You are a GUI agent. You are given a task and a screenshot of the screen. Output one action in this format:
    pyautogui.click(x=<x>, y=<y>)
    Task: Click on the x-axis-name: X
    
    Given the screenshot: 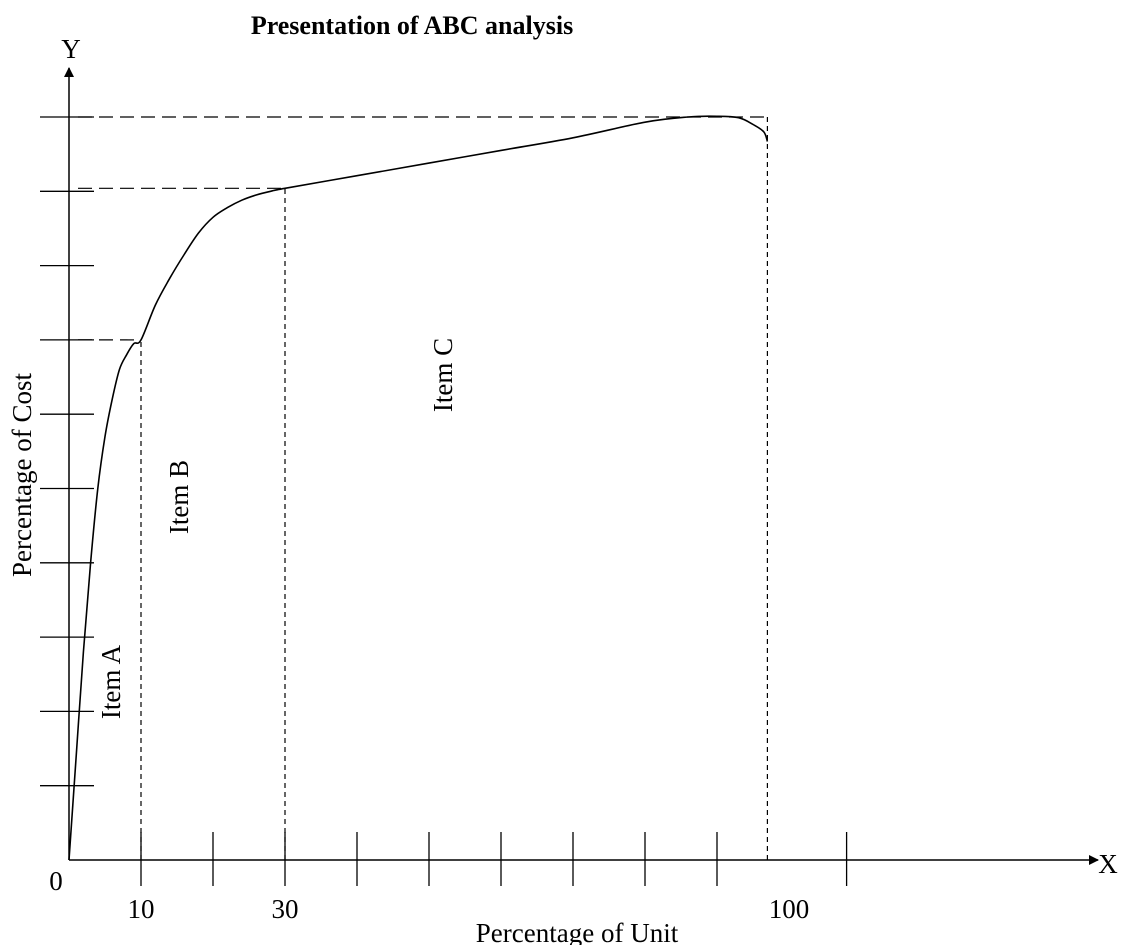 What is the action you would take?
    pyautogui.click(x=1108, y=864)
    